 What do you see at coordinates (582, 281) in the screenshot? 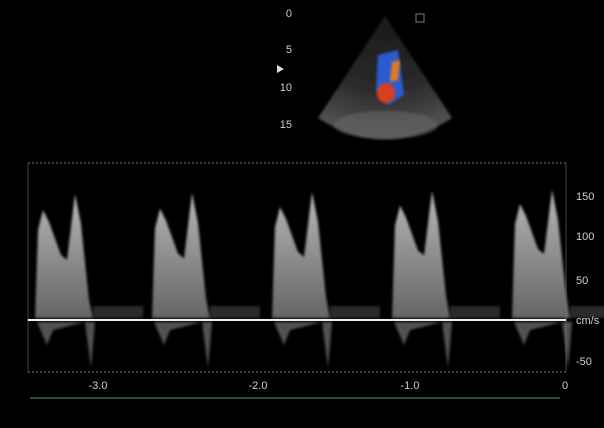
I see `velocity-label: 50` at bounding box center [582, 281].